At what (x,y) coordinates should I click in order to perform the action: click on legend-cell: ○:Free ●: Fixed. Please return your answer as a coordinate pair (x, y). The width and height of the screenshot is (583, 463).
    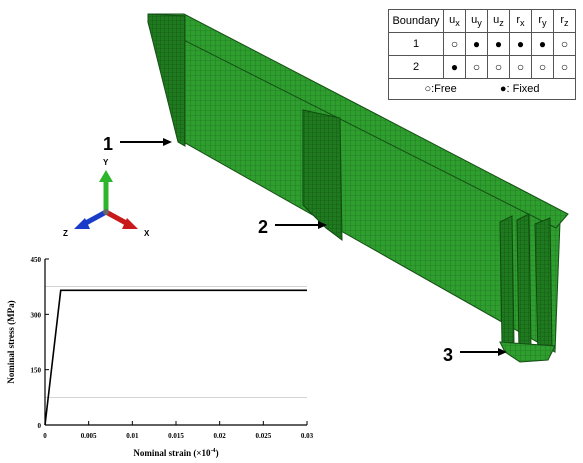
    Looking at the image, I should click on (482, 89).